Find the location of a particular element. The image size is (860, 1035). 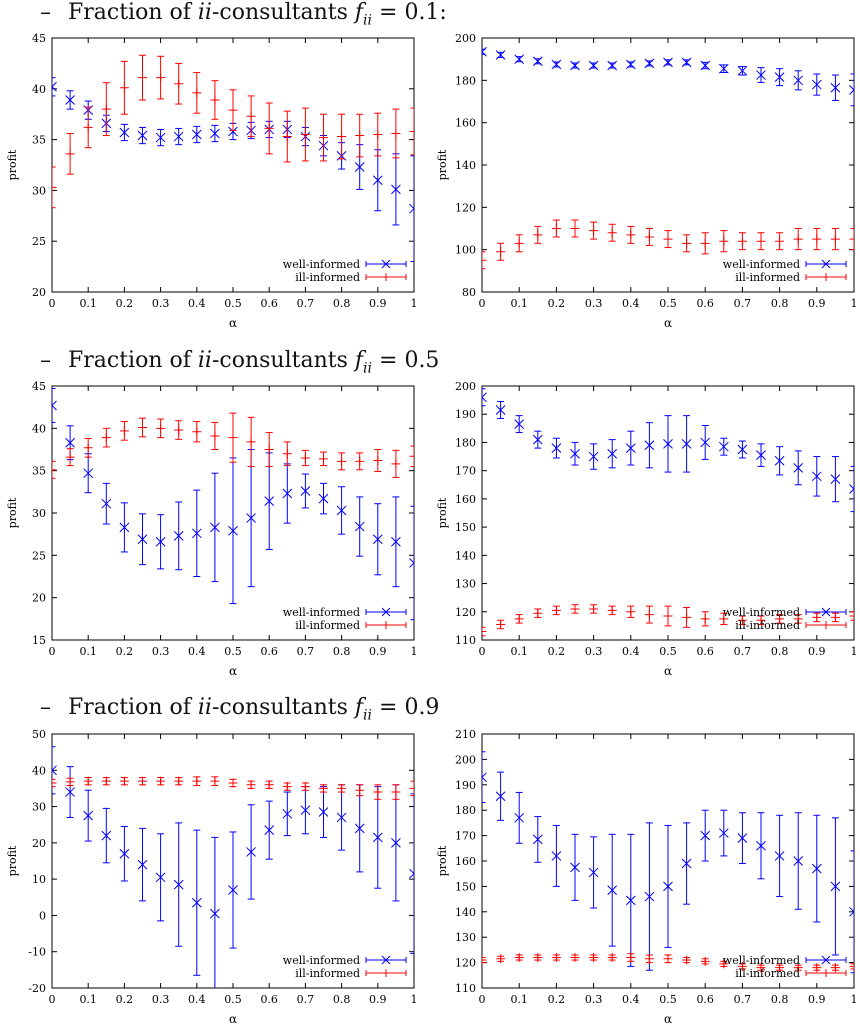

y-tick-label: 210 is located at coordinates (465, 734).